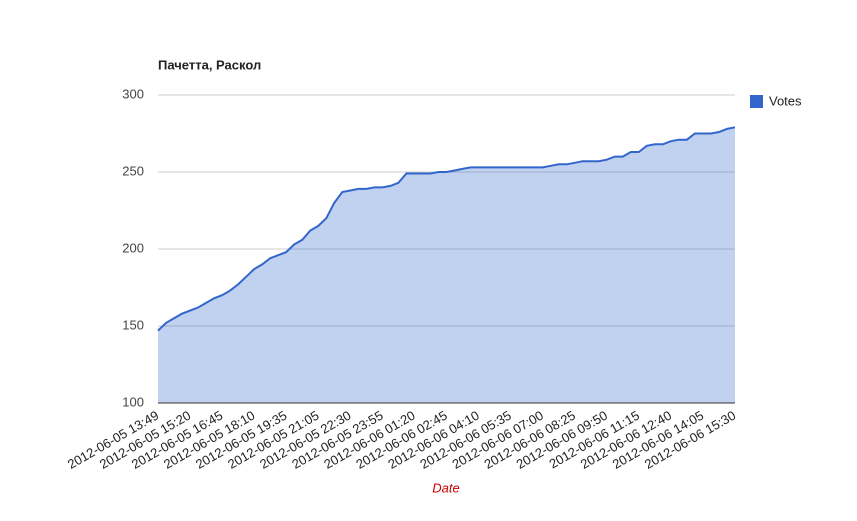  I want to click on legend-label: Votes, so click(785, 100).